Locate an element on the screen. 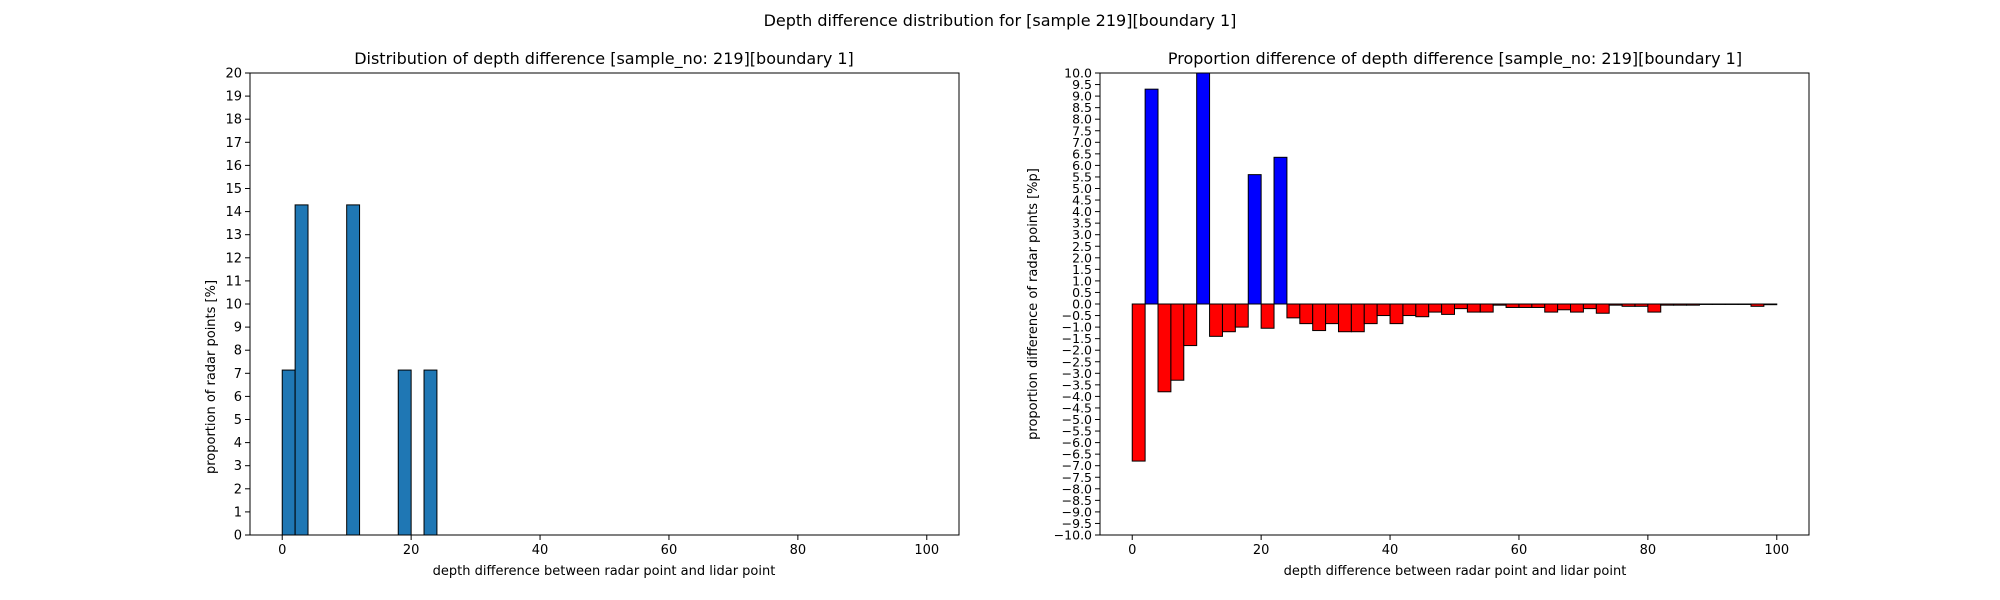  distribution-xtick-label: 0 is located at coordinates (282, 550).